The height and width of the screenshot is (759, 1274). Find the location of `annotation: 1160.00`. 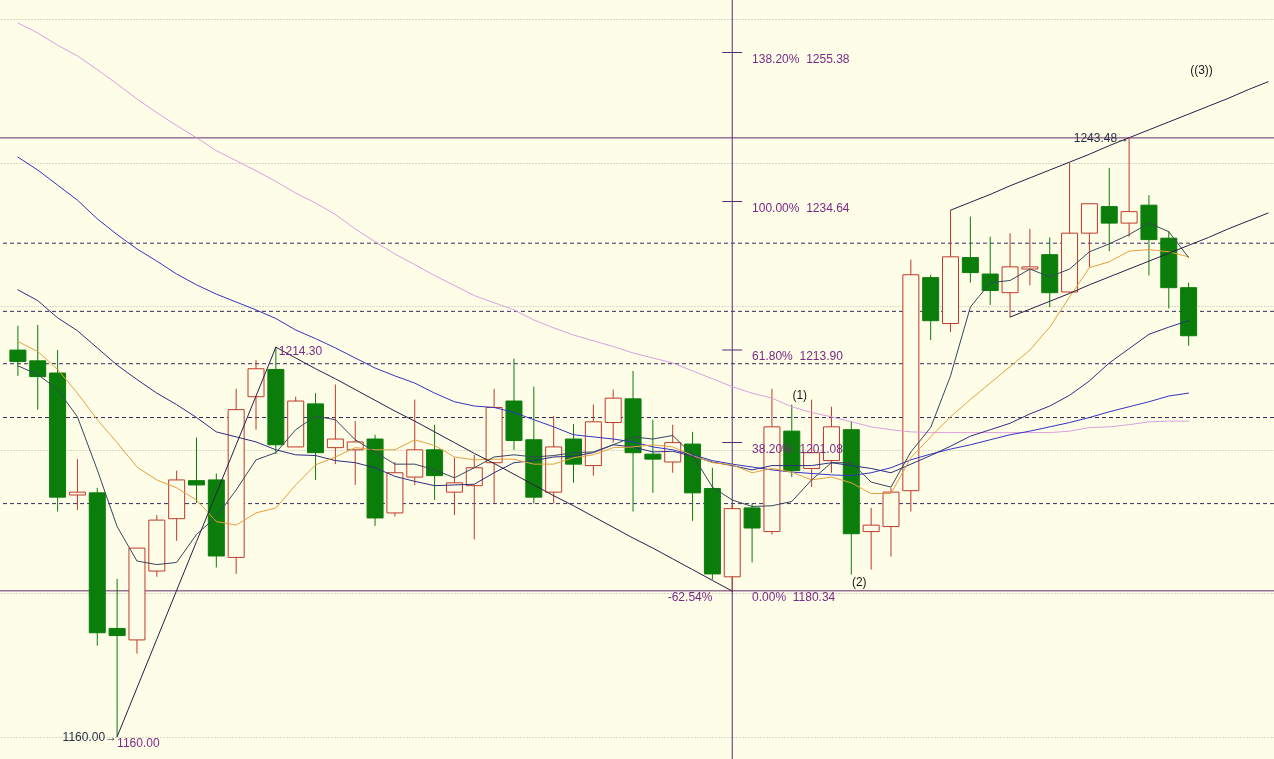

annotation: 1160.00 is located at coordinates (138, 743).